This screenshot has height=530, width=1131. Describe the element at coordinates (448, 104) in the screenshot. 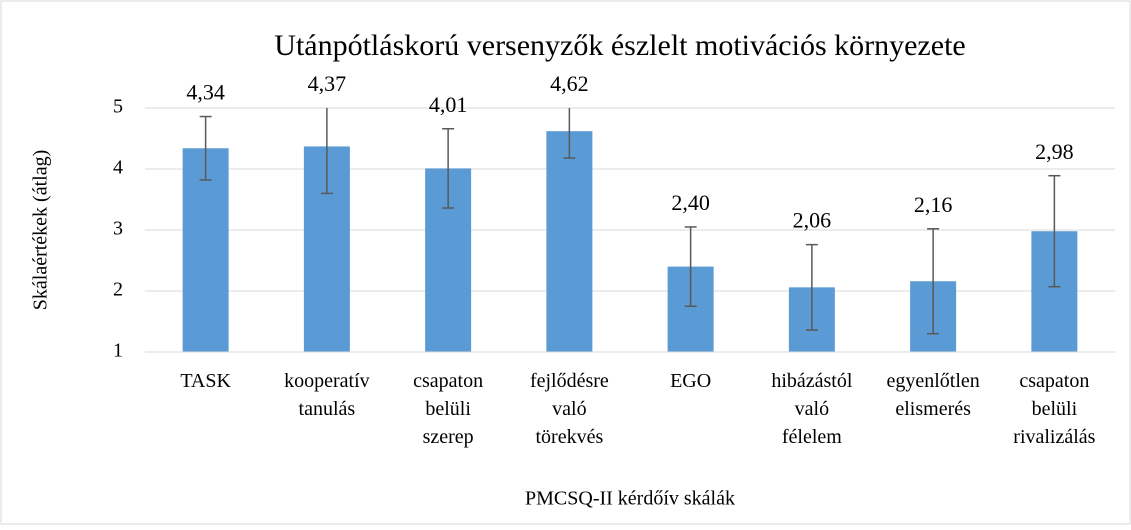

I see `data-label: 4,01` at that location.